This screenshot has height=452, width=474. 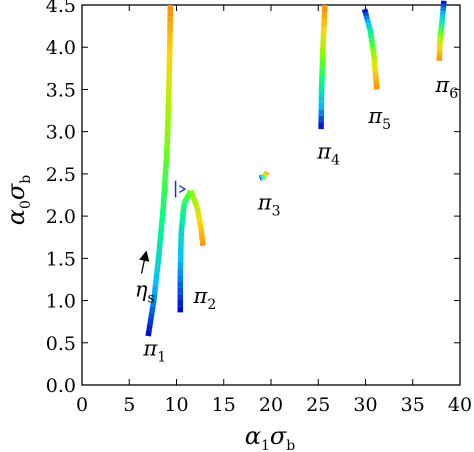 I want to click on x-tick-label: 25, so click(x=318, y=405).